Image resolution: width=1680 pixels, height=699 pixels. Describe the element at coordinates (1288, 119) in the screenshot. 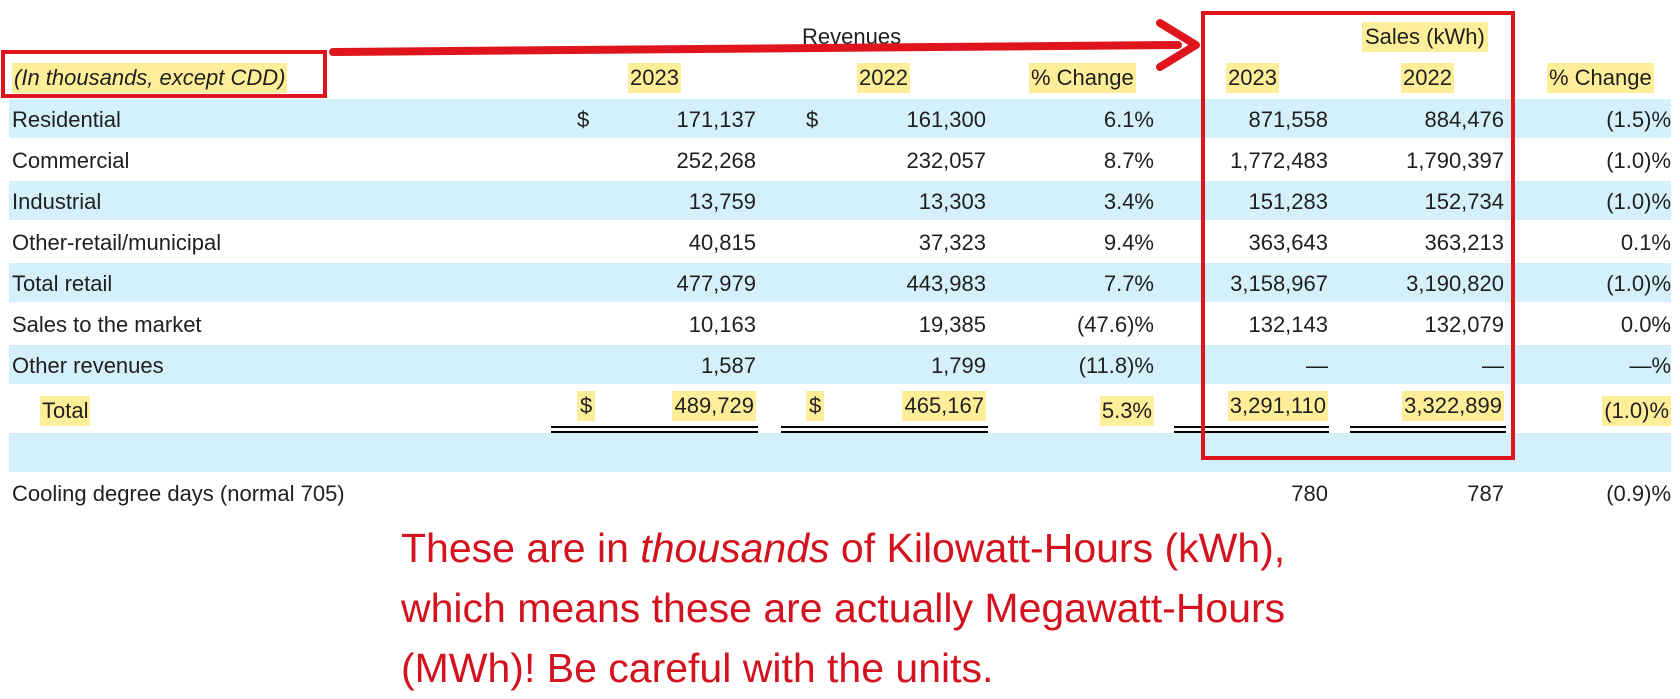

I see `sales-2023-value: 871,558` at that location.